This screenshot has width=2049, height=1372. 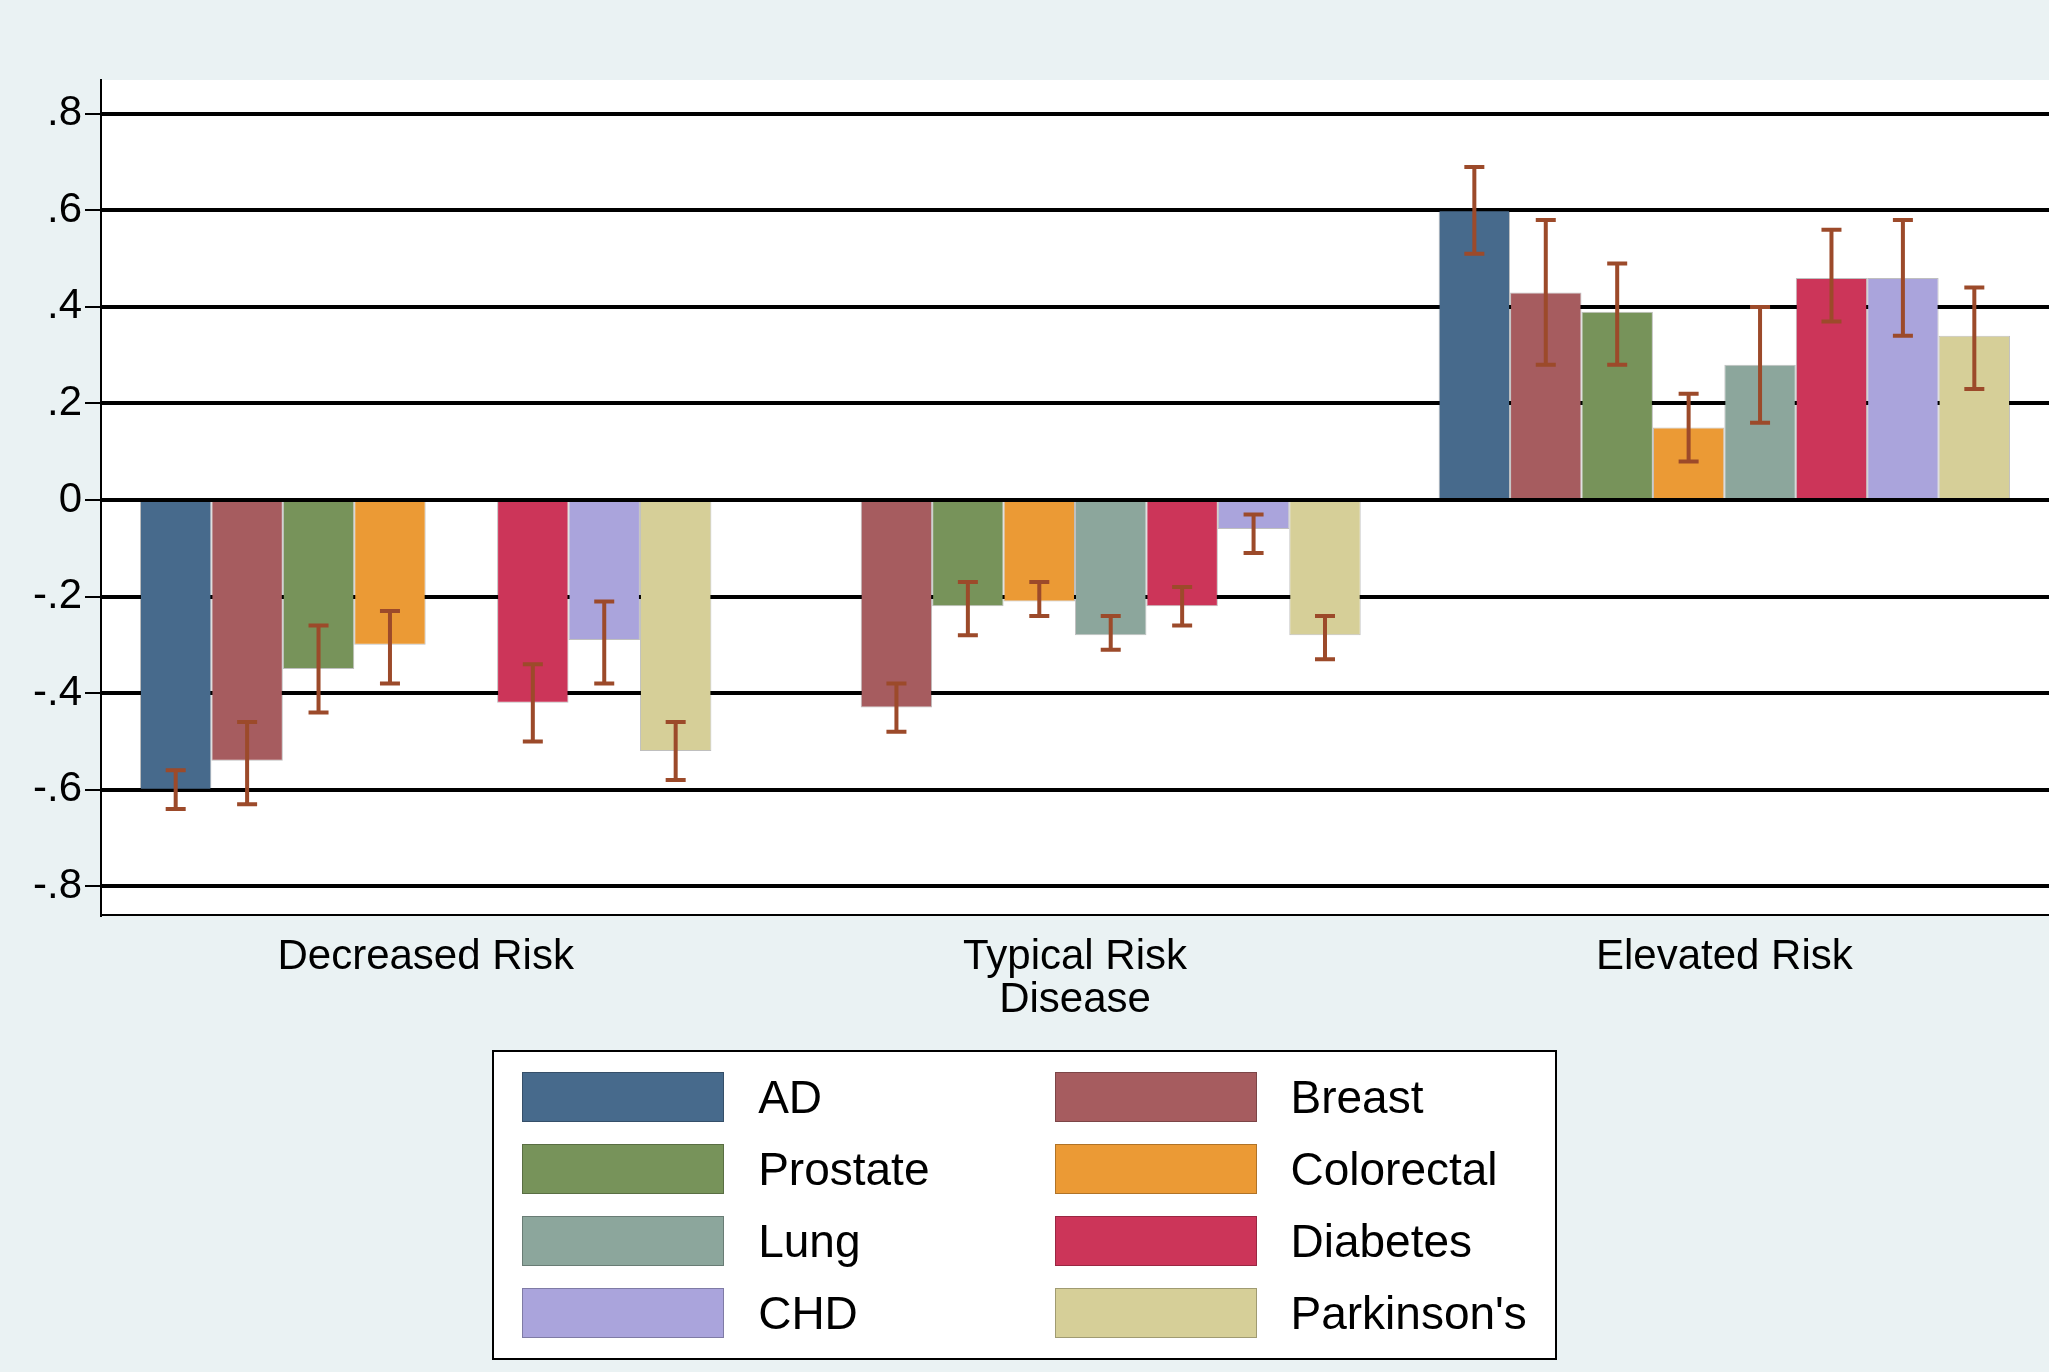 What do you see at coordinates (64, 401) in the screenshot?
I see `y-tick-label: .2` at bounding box center [64, 401].